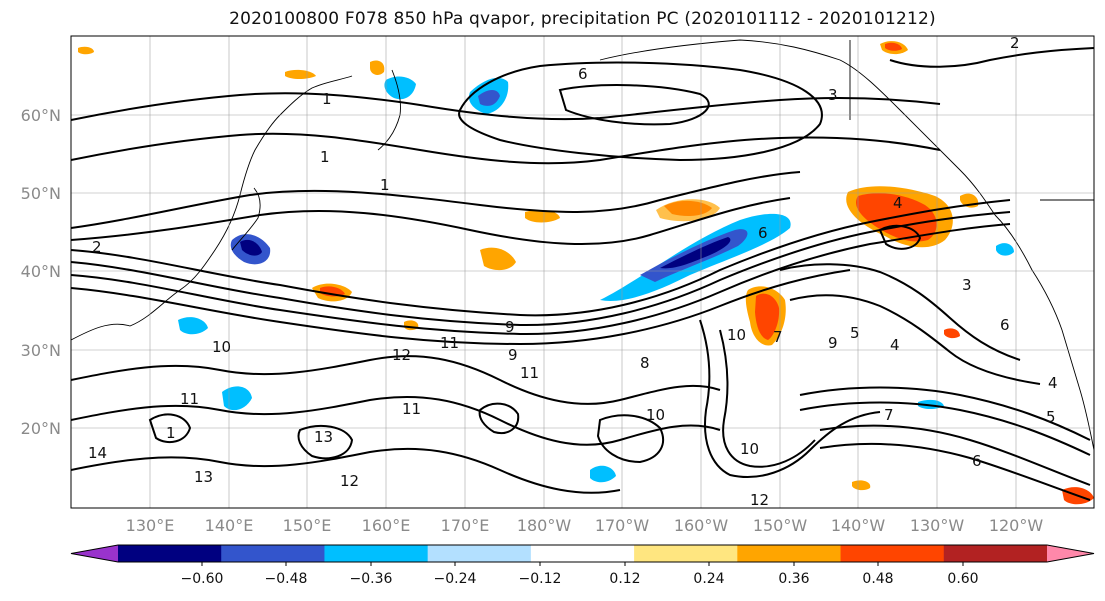 This screenshot has height=601, width=1105. Describe the element at coordinates (41, 193) in the screenshot. I see `lat-label-50n: 50°N` at that location.